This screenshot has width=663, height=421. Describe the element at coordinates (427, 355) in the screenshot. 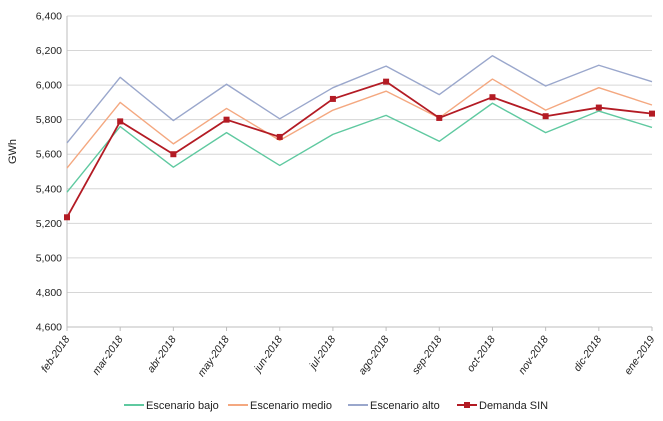

I see `x-tick-label: sep-2018` at that location.